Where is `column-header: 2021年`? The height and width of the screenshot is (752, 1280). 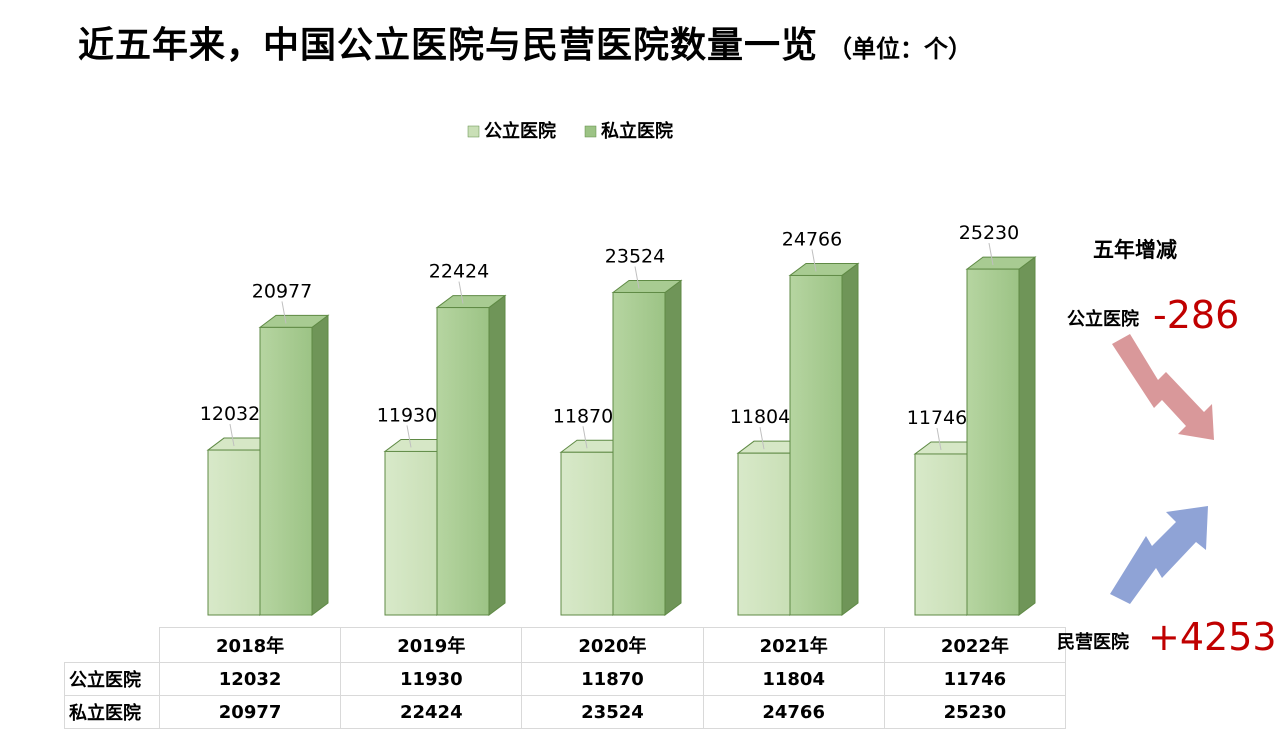
column-header: 2021年 is located at coordinates (793, 645).